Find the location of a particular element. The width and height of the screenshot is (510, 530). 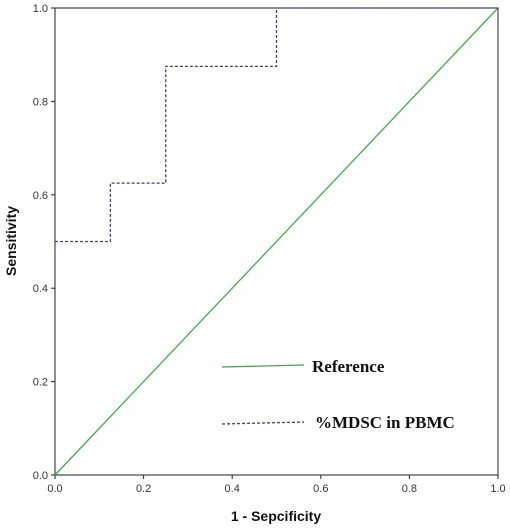

y-tick-label: 0.6 is located at coordinates (40, 196).